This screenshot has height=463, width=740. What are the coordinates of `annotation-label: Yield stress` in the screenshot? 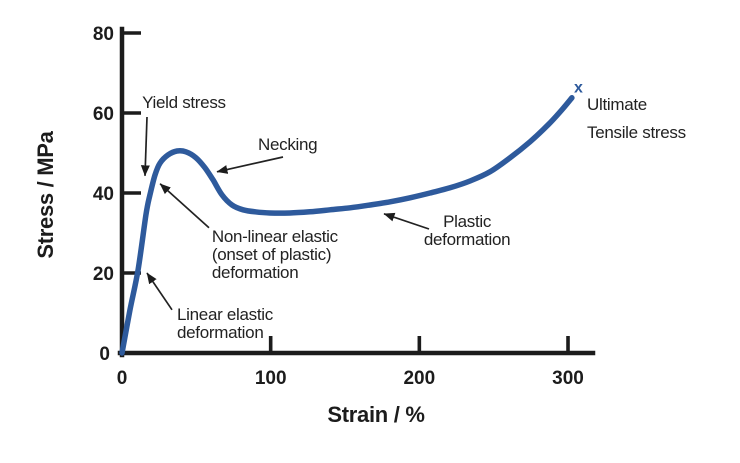 It's located at (184, 102).